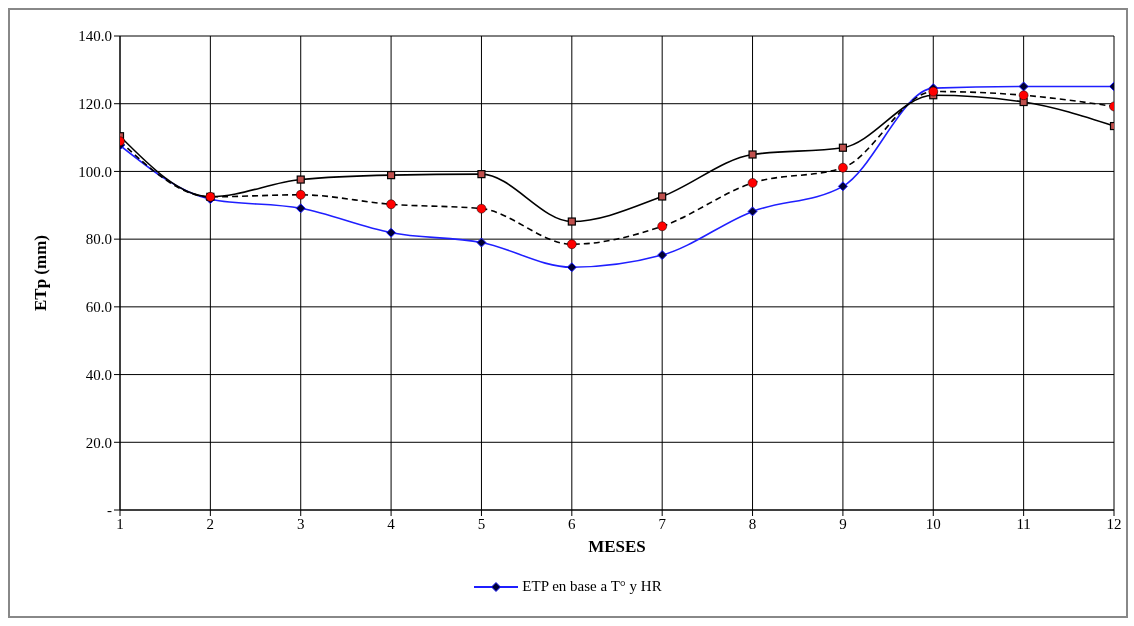 The width and height of the screenshot is (1134, 626). What do you see at coordinates (843, 523) in the screenshot?
I see `x-tick-label: 9` at bounding box center [843, 523].